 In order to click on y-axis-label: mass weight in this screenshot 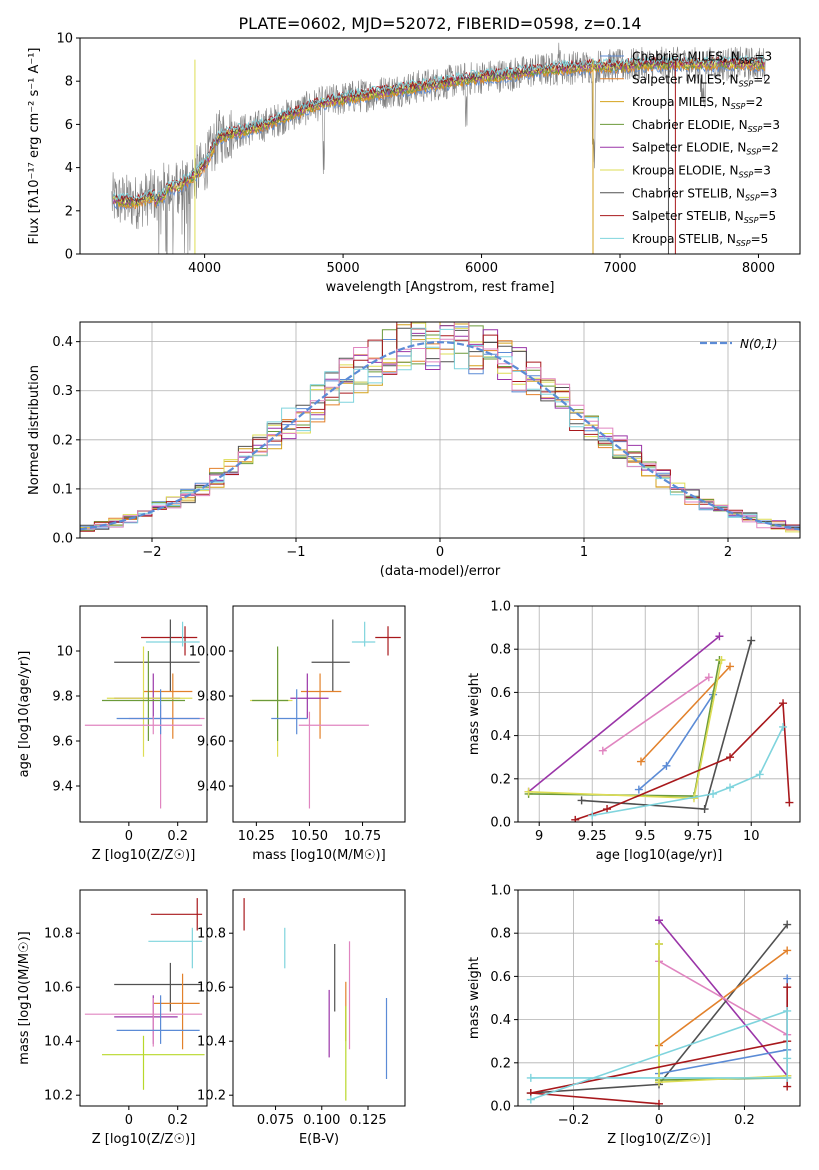, I will do `click(474, 998)`.